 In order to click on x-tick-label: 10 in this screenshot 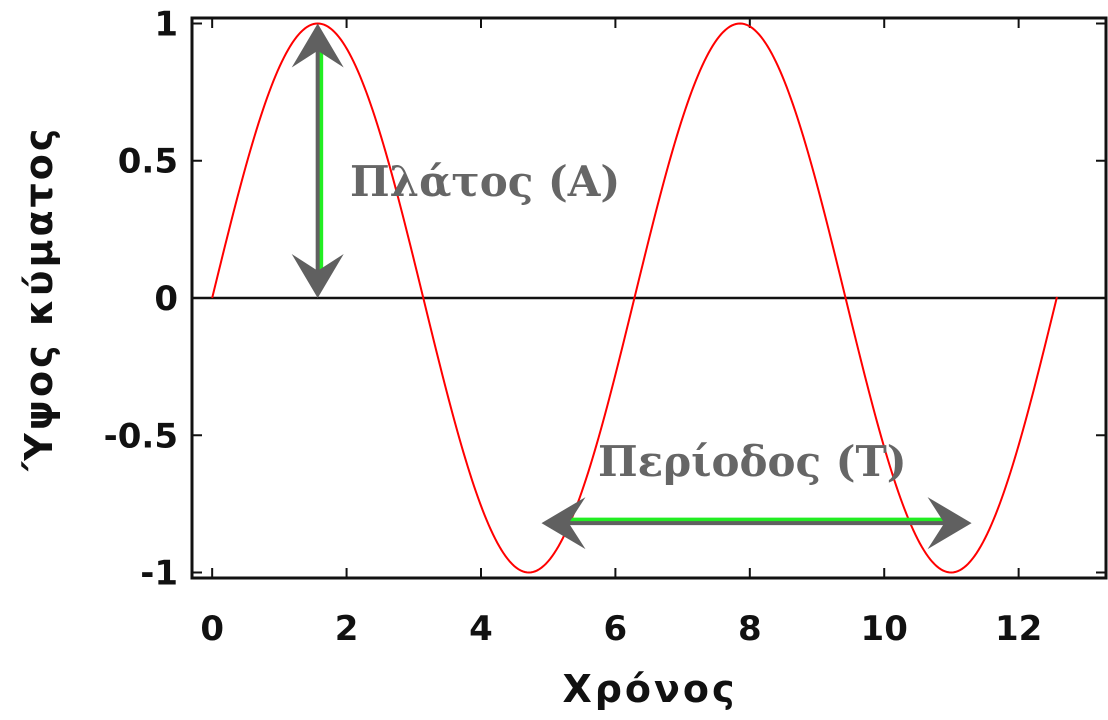, I will do `click(884, 629)`.